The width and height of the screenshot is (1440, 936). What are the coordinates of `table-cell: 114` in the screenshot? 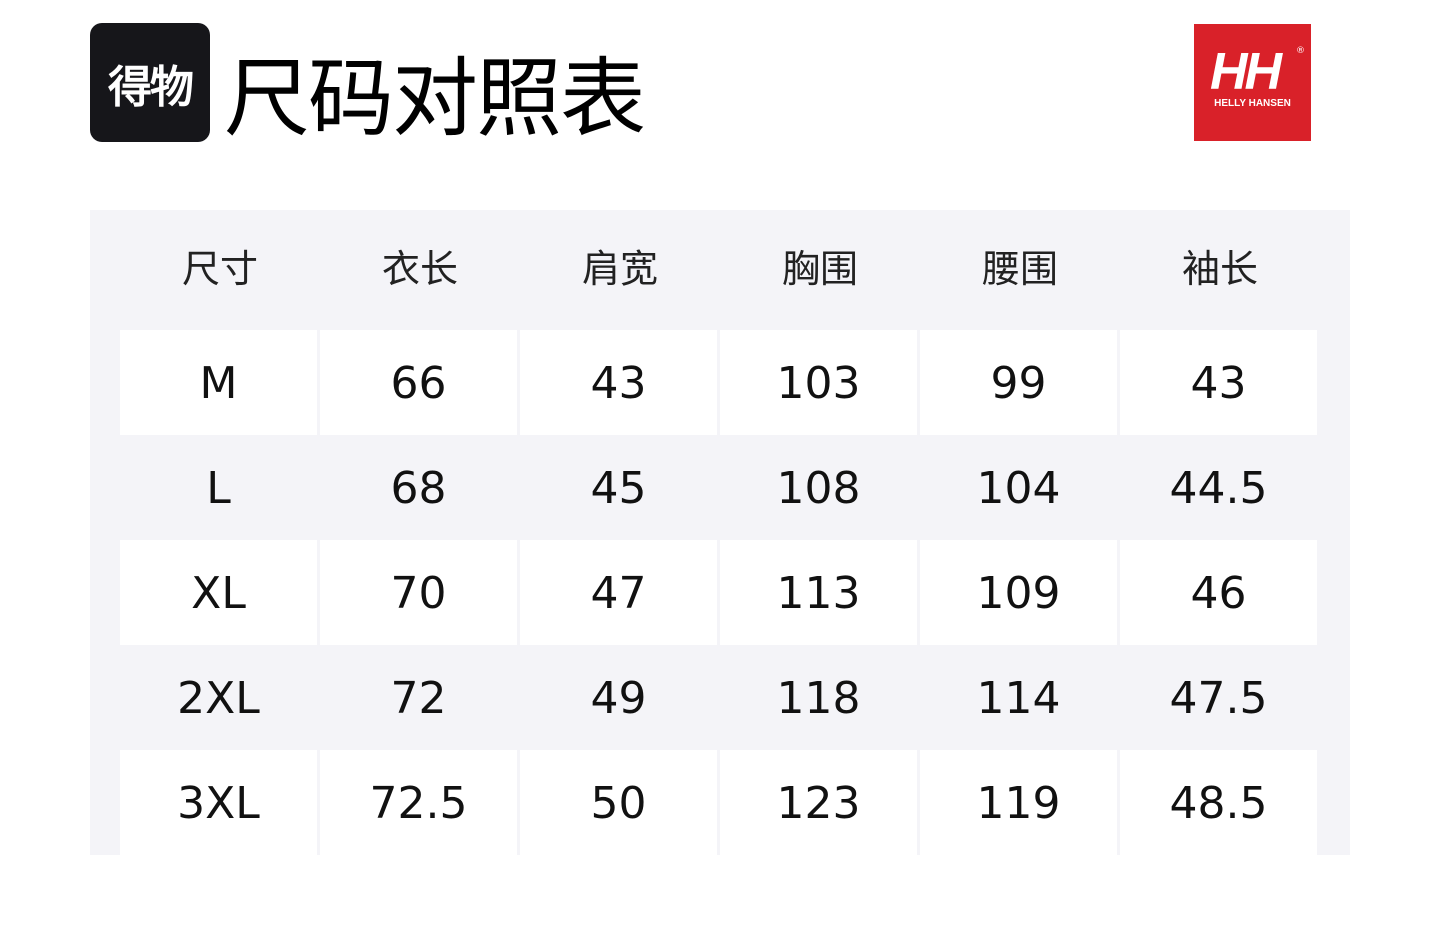 It's located at (1018, 698).